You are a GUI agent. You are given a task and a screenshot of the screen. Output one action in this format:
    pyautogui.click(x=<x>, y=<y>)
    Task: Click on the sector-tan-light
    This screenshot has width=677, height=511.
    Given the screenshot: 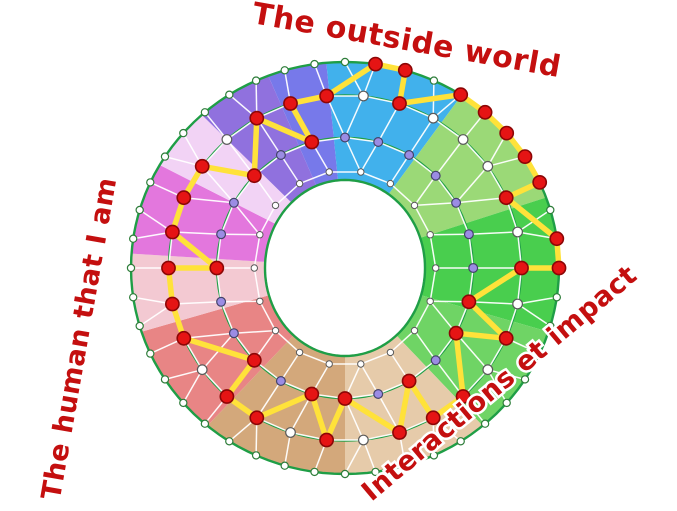 What is the action you would take?
    pyautogui.click(x=414, y=404)
    